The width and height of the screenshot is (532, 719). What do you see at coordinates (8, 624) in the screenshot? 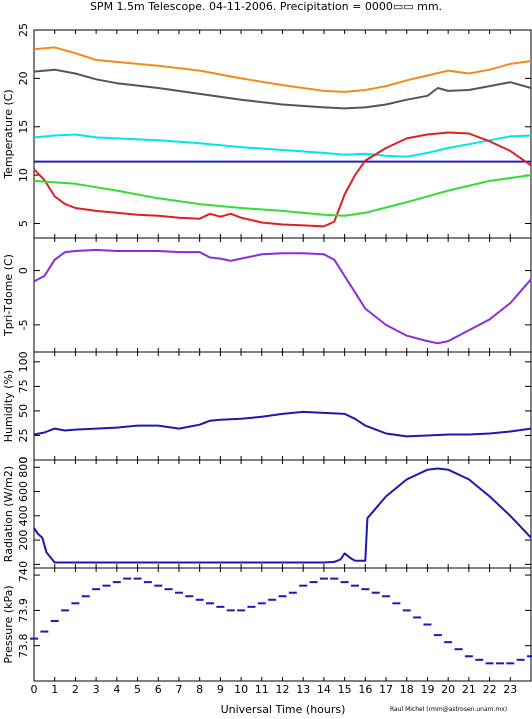
I see `y-axis-label-4: Pressure (kPa)` at bounding box center [8, 624].